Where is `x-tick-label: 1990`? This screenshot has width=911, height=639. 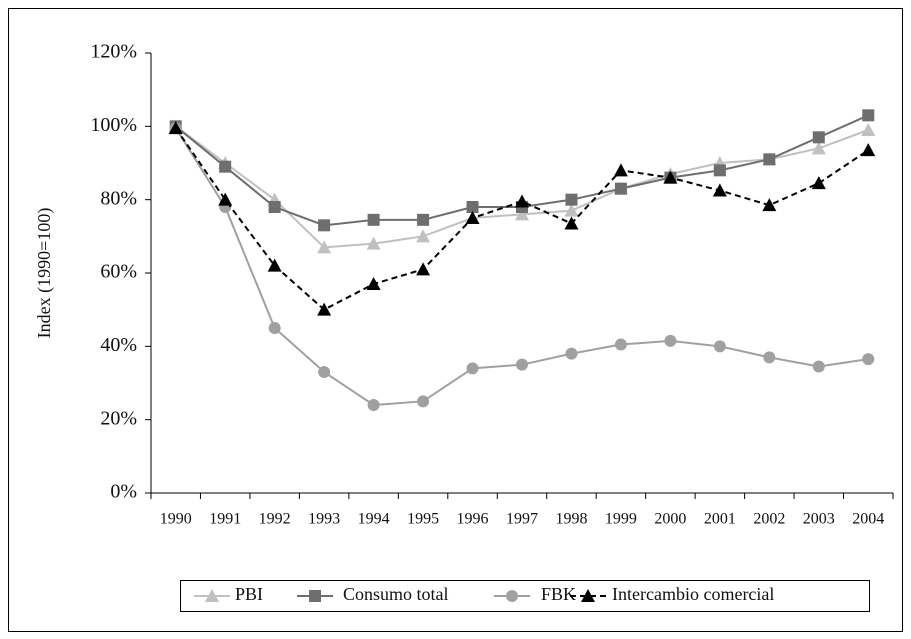 x-tick-label: 1990 is located at coordinates (176, 519).